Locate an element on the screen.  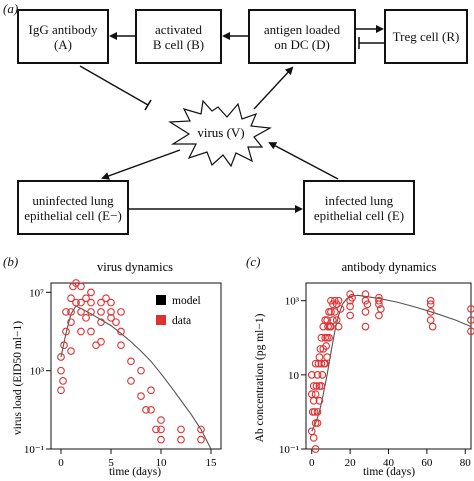
node-d-line-1: antigen loaded is located at coordinates (302, 29).